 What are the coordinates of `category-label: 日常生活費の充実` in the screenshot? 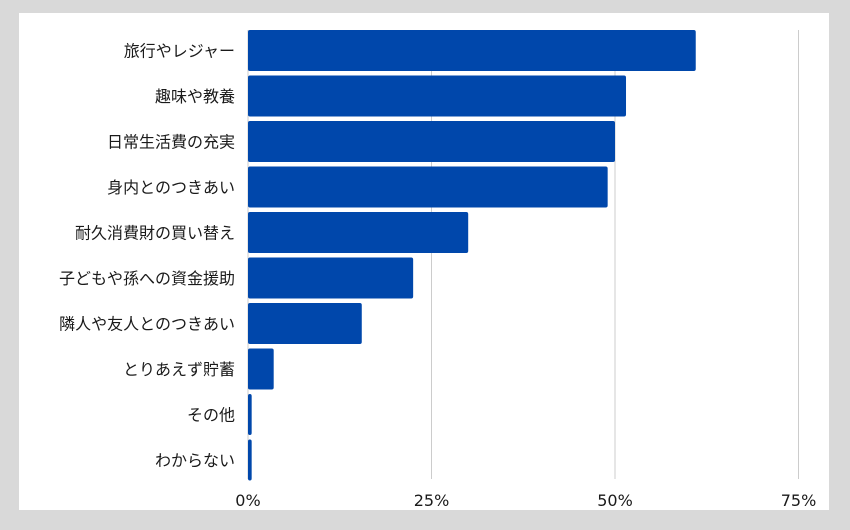 It's located at (171, 142).